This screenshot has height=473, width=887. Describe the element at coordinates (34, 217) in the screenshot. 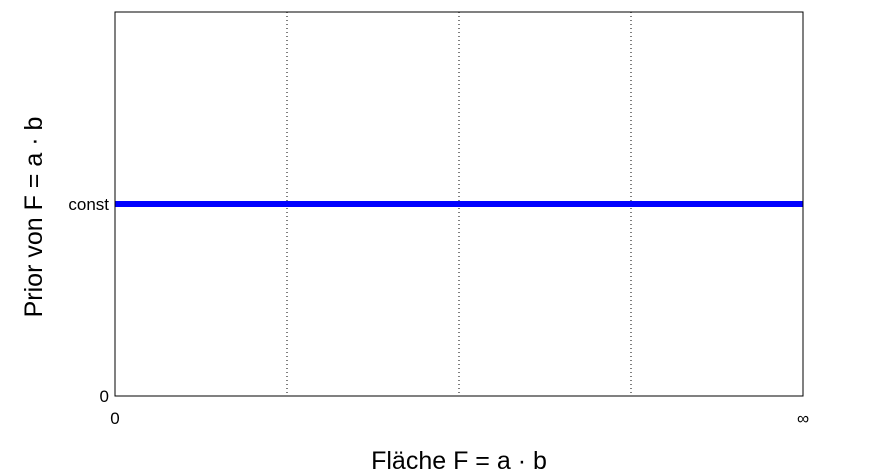

I see `y-axis-title: Prior von F = a · b` at that location.